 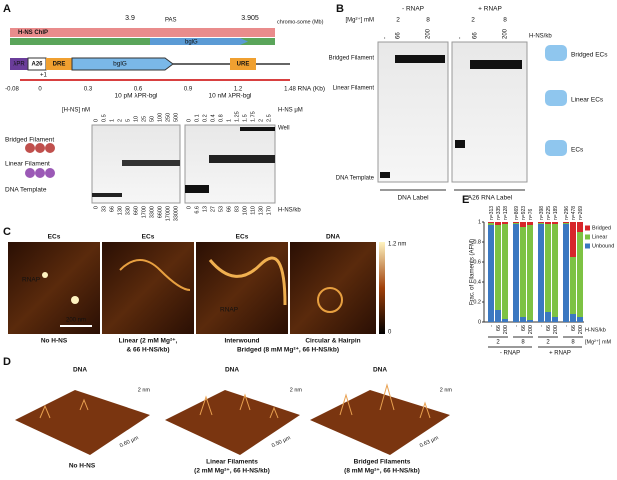 What do you see at coordinates (492, 213) in the screenshot?
I see `n-label: n=313` at bounding box center [492, 213].